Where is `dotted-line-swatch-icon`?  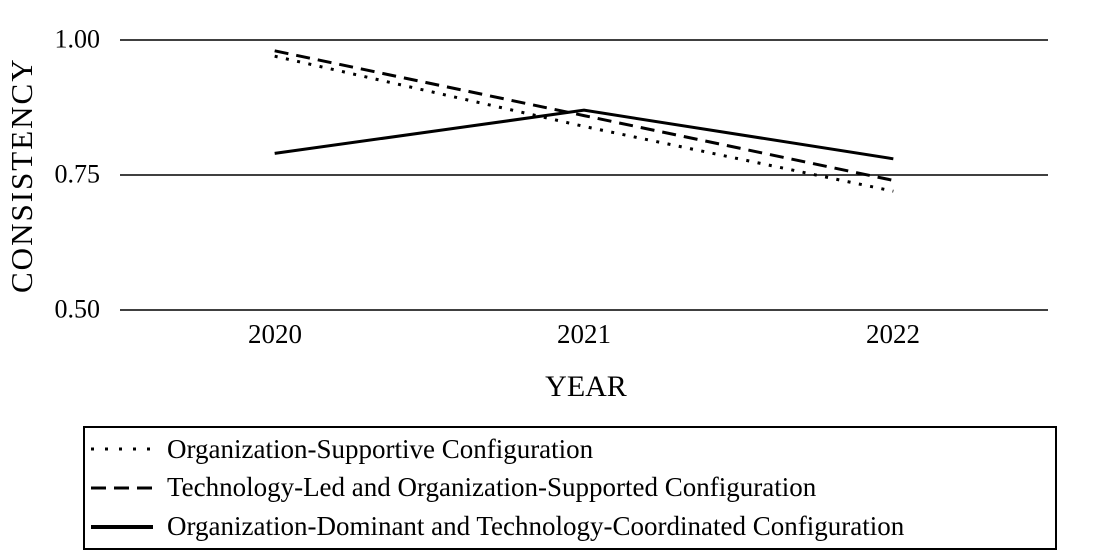 dotted-line-swatch-icon is located at coordinates (122, 449).